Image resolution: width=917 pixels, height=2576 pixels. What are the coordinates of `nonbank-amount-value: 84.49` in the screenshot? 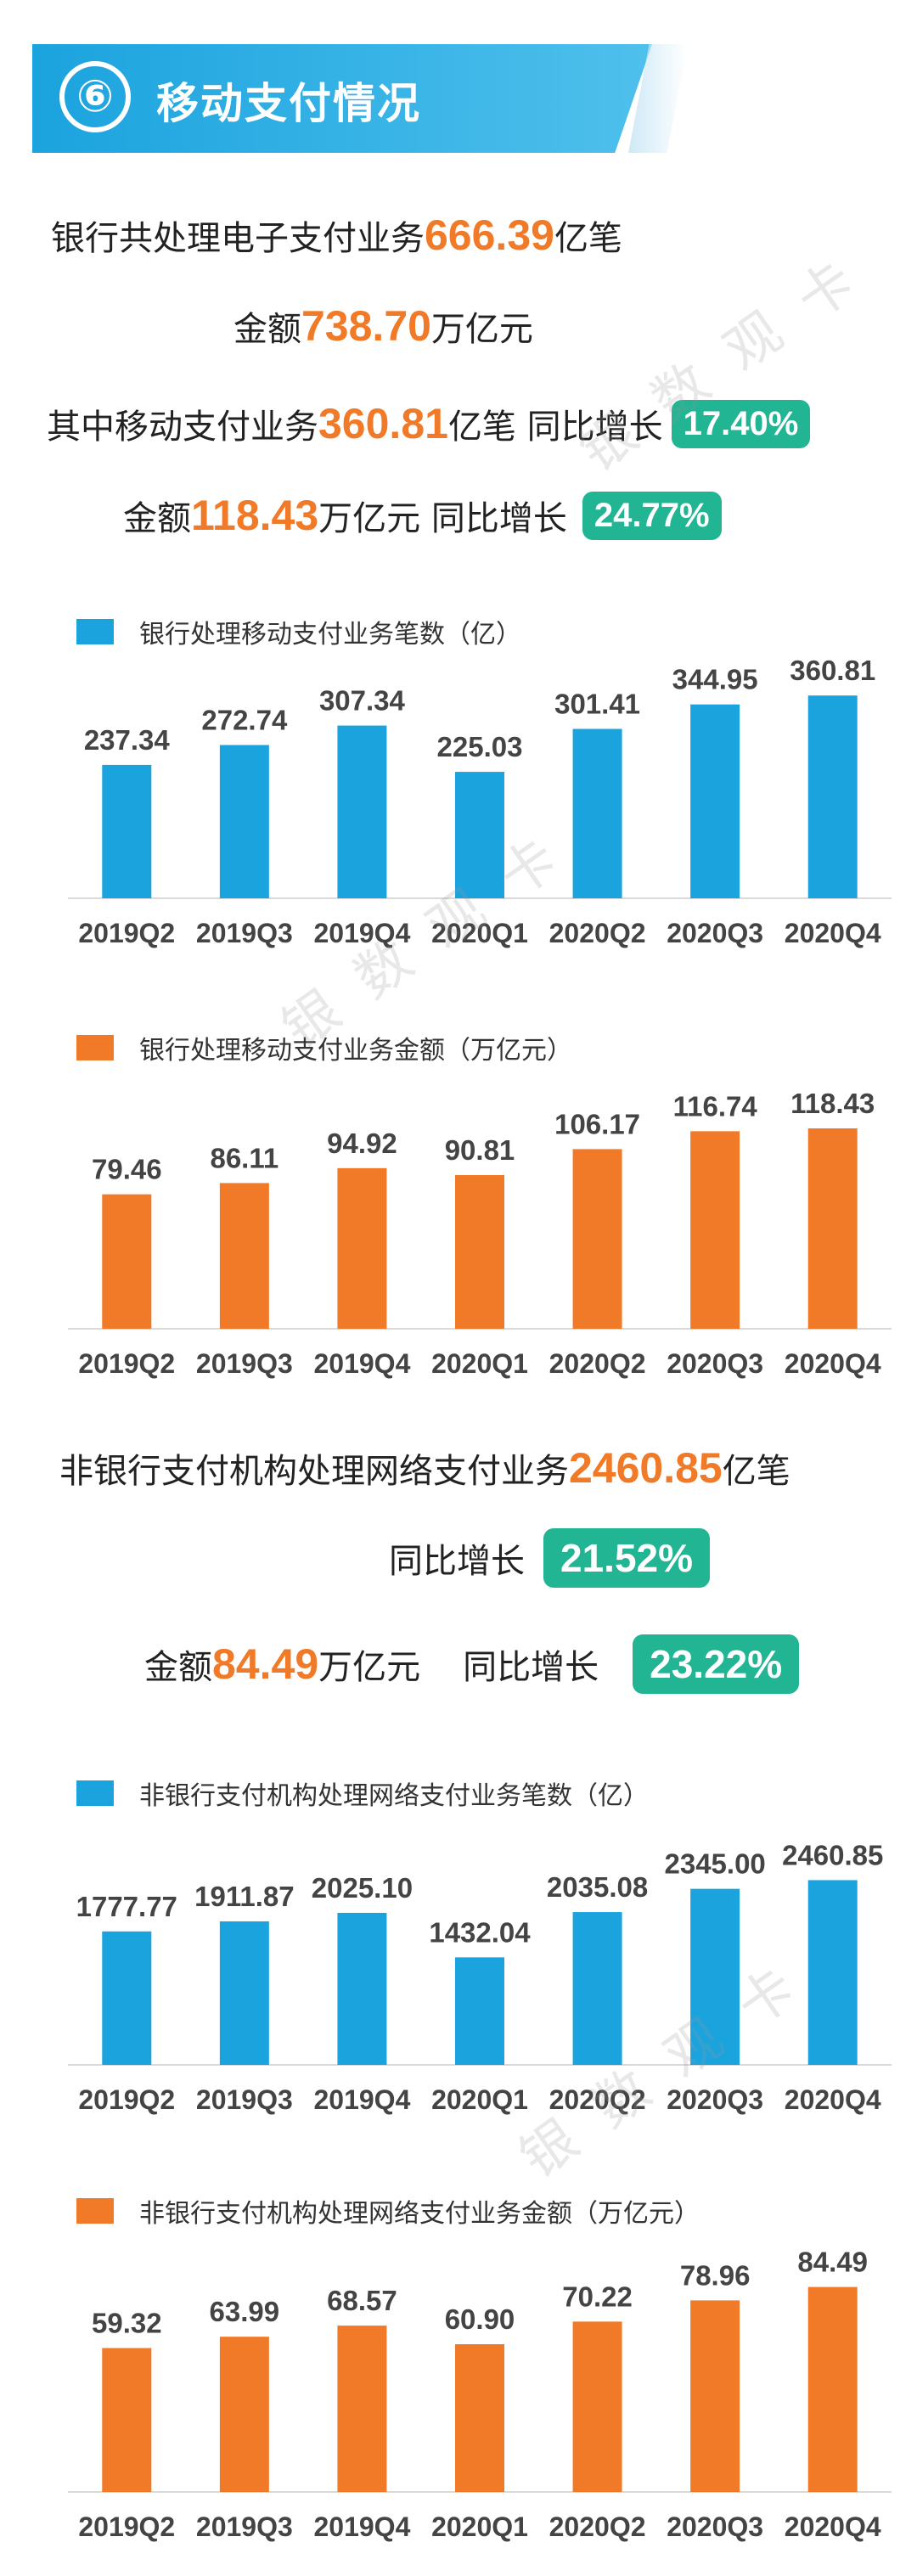 It's located at (265, 1664).